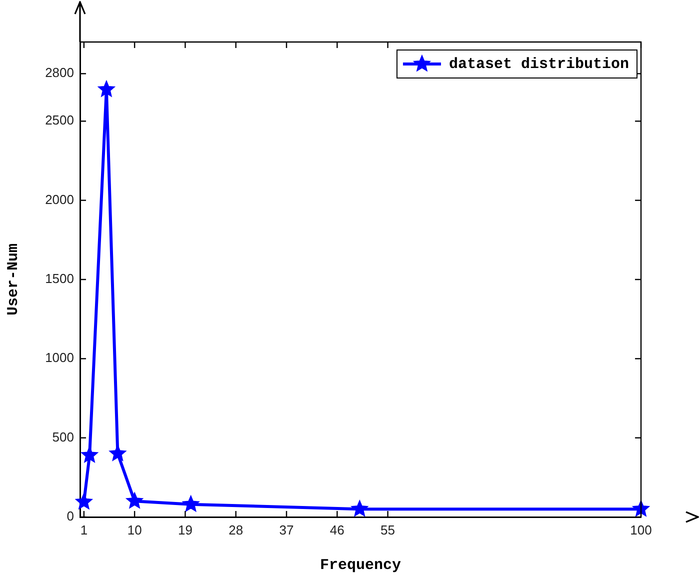 The height and width of the screenshot is (578, 700). I want to click on legend-label: dataset distribution, so click(538, 64).